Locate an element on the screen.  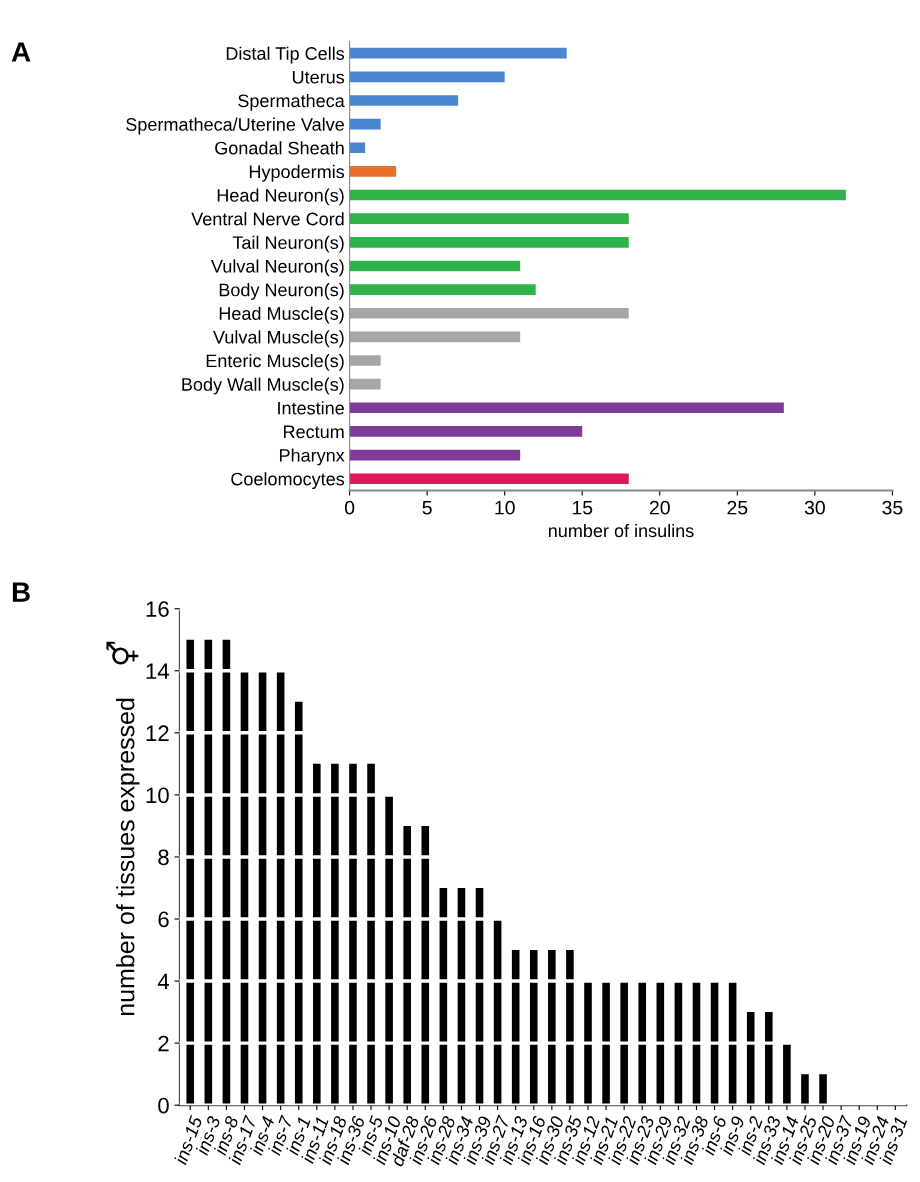
x-tick-label: 15 is located at coordinates (582, 507).